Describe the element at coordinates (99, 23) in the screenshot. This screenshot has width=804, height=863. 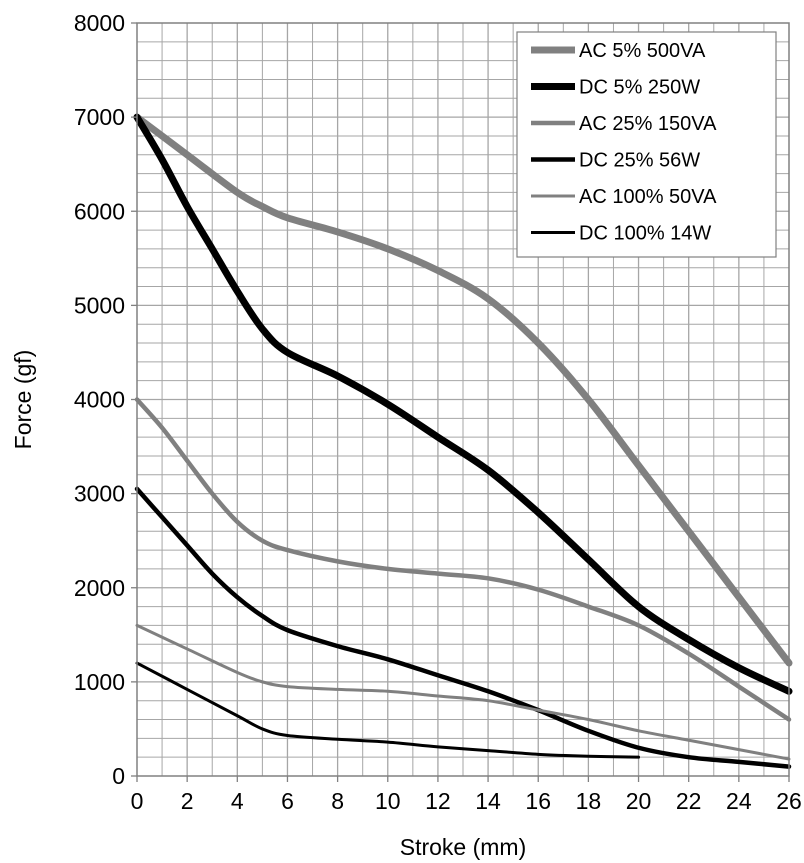
I see `y-tick-label: 8000` at that location.